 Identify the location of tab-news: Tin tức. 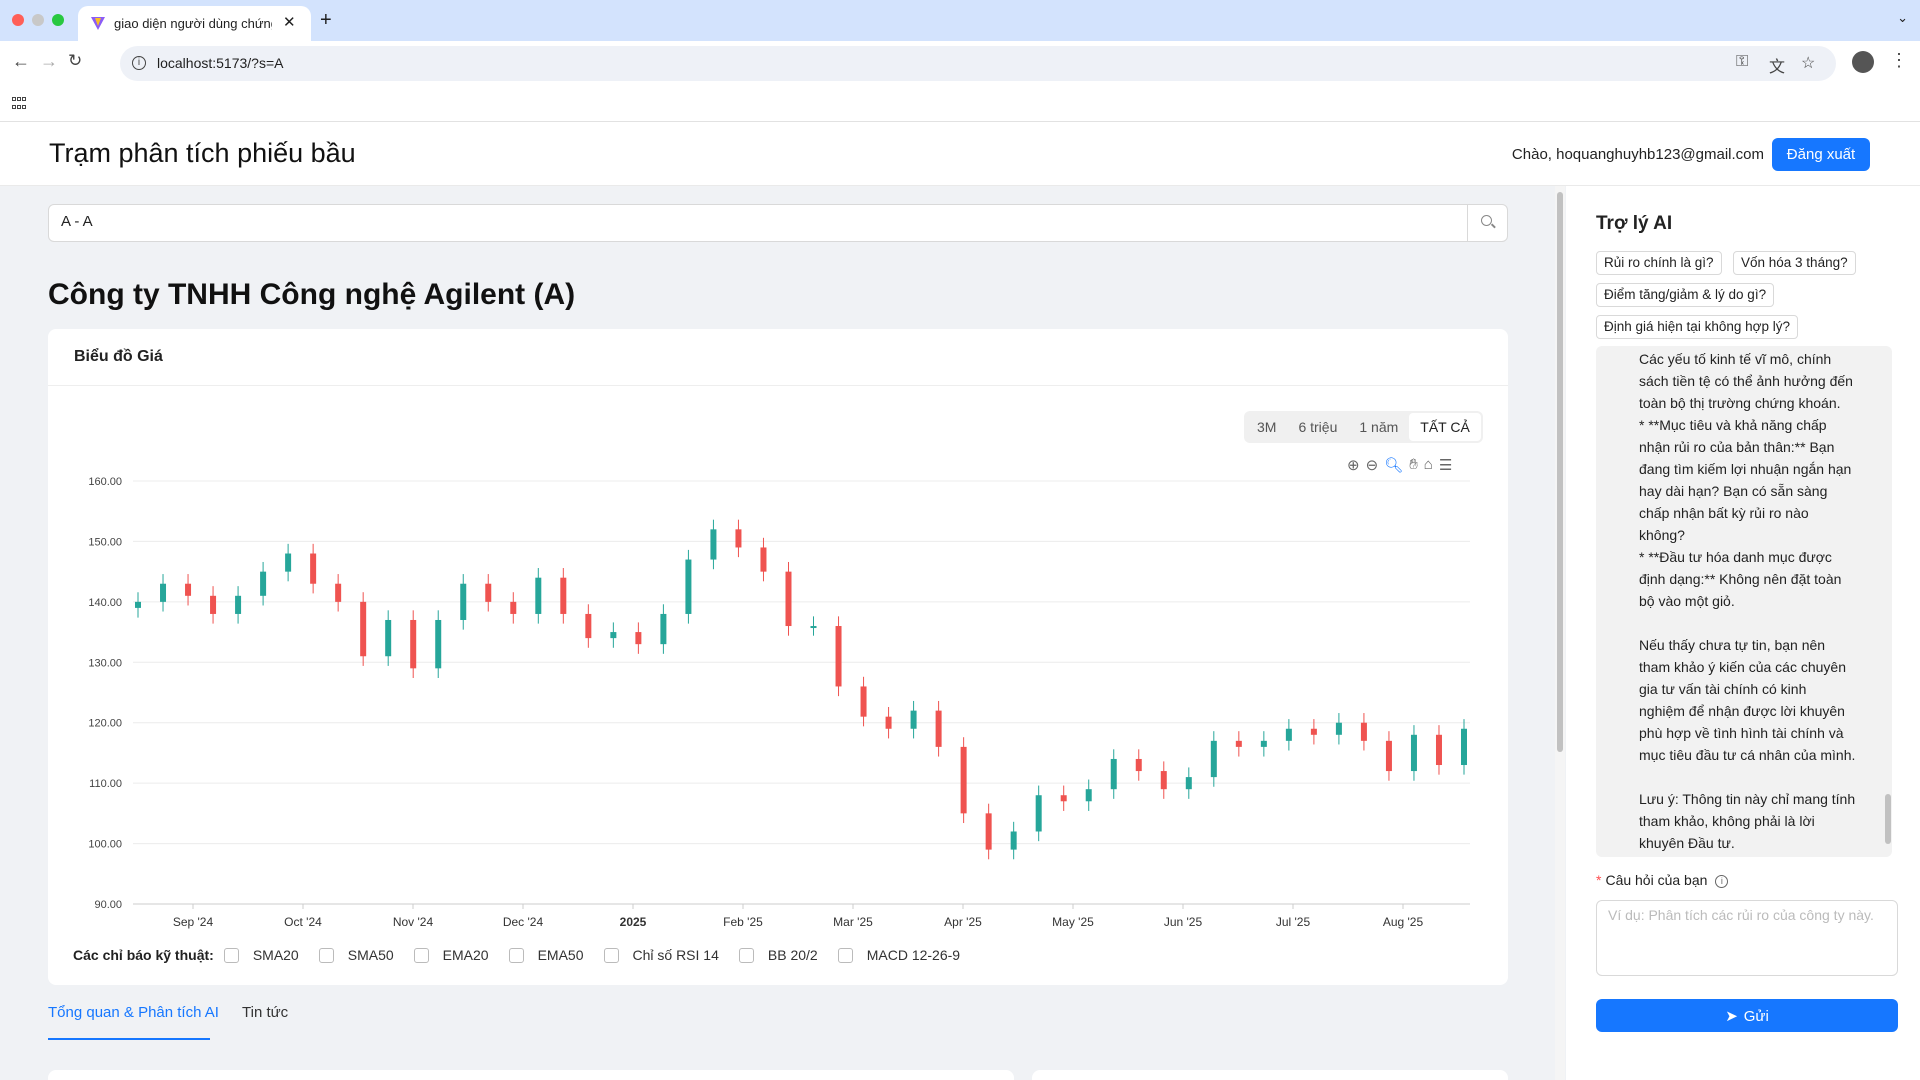
(265, 1012).